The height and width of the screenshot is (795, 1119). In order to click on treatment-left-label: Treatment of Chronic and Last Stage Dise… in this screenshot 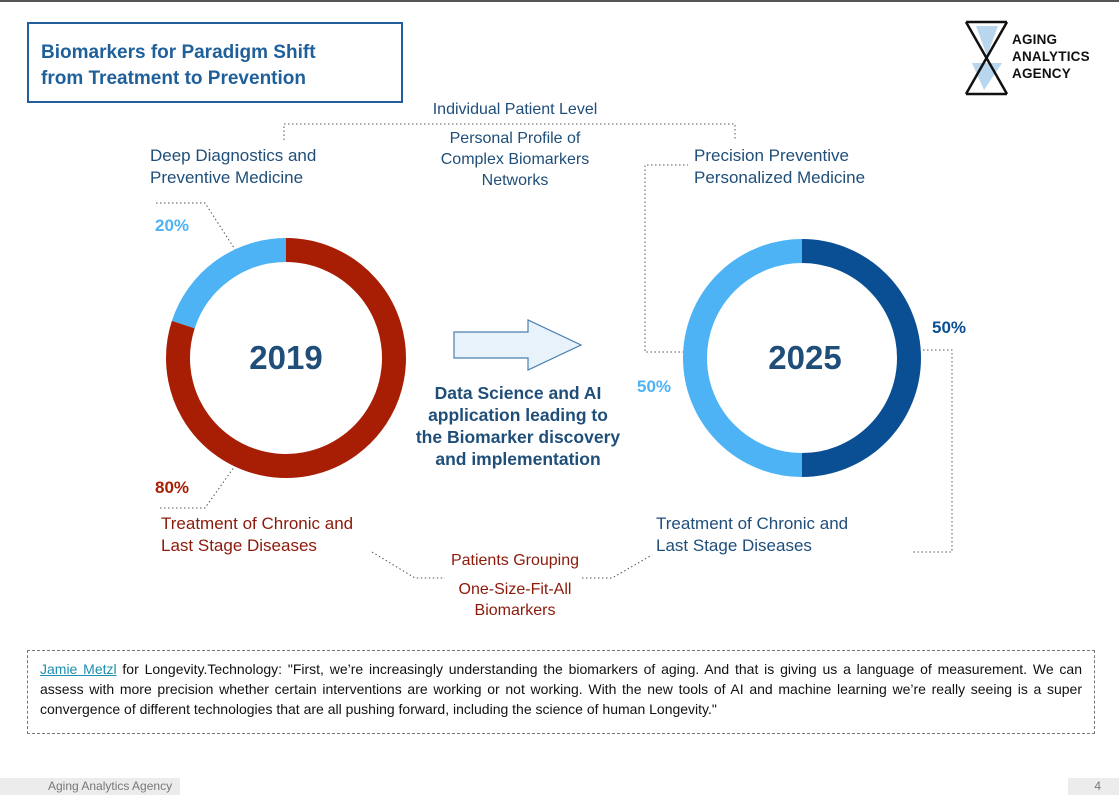, I will do `click(257, 534)`.